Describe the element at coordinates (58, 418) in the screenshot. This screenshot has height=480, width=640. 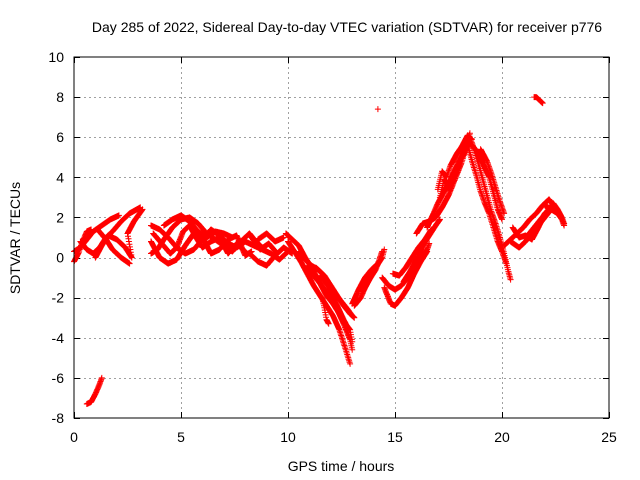
I see `y-tick-label-0: -8` at that location.